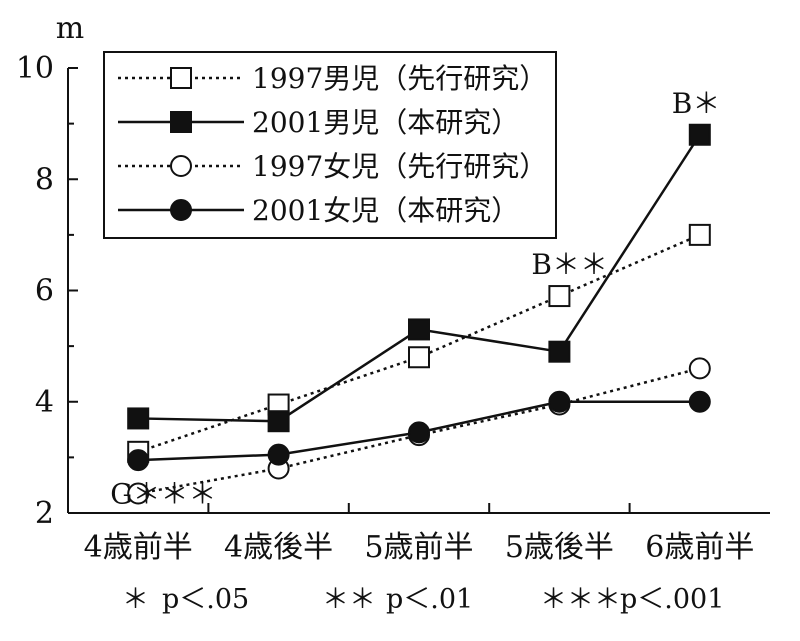 The width and height of the screenshot is (800, 641). What do you see at coordinates (559, 547) in the screenshot?
I see `x-tick-label: 5歳後半` at bounding box center [559, 547].